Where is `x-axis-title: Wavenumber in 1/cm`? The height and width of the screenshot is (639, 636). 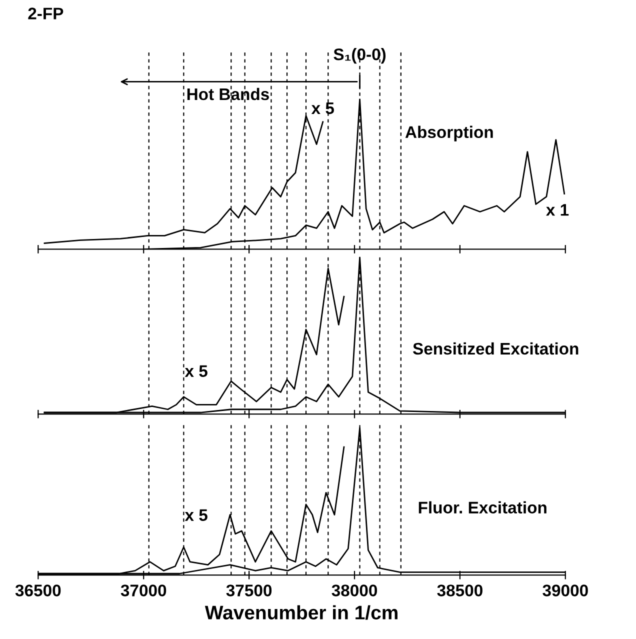 x-axis-title: Wavenumber in 1/cm is located at coordinates (301, 612).